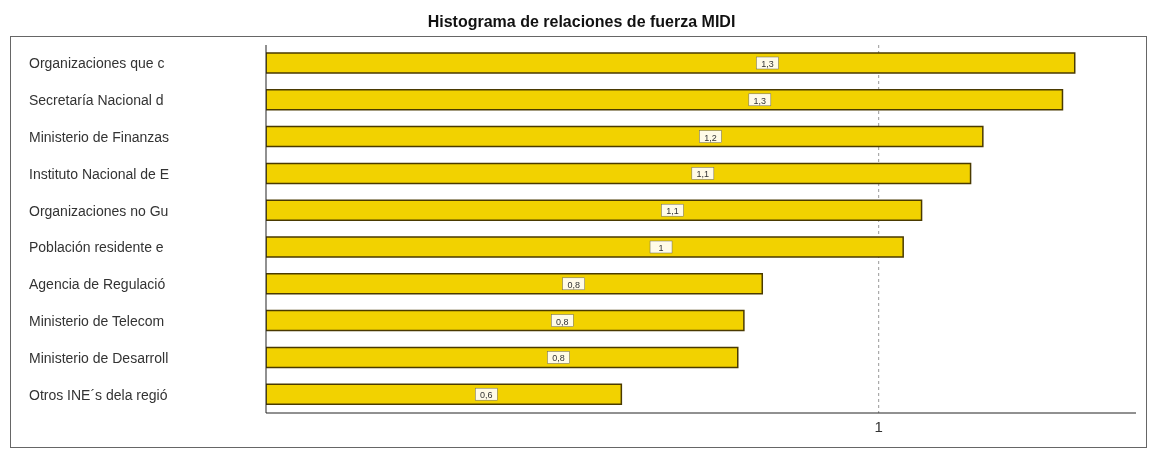 This screenshot has height=462, width=1163. I want to click on y-tick-label: Población residente e, so click(96, 247).